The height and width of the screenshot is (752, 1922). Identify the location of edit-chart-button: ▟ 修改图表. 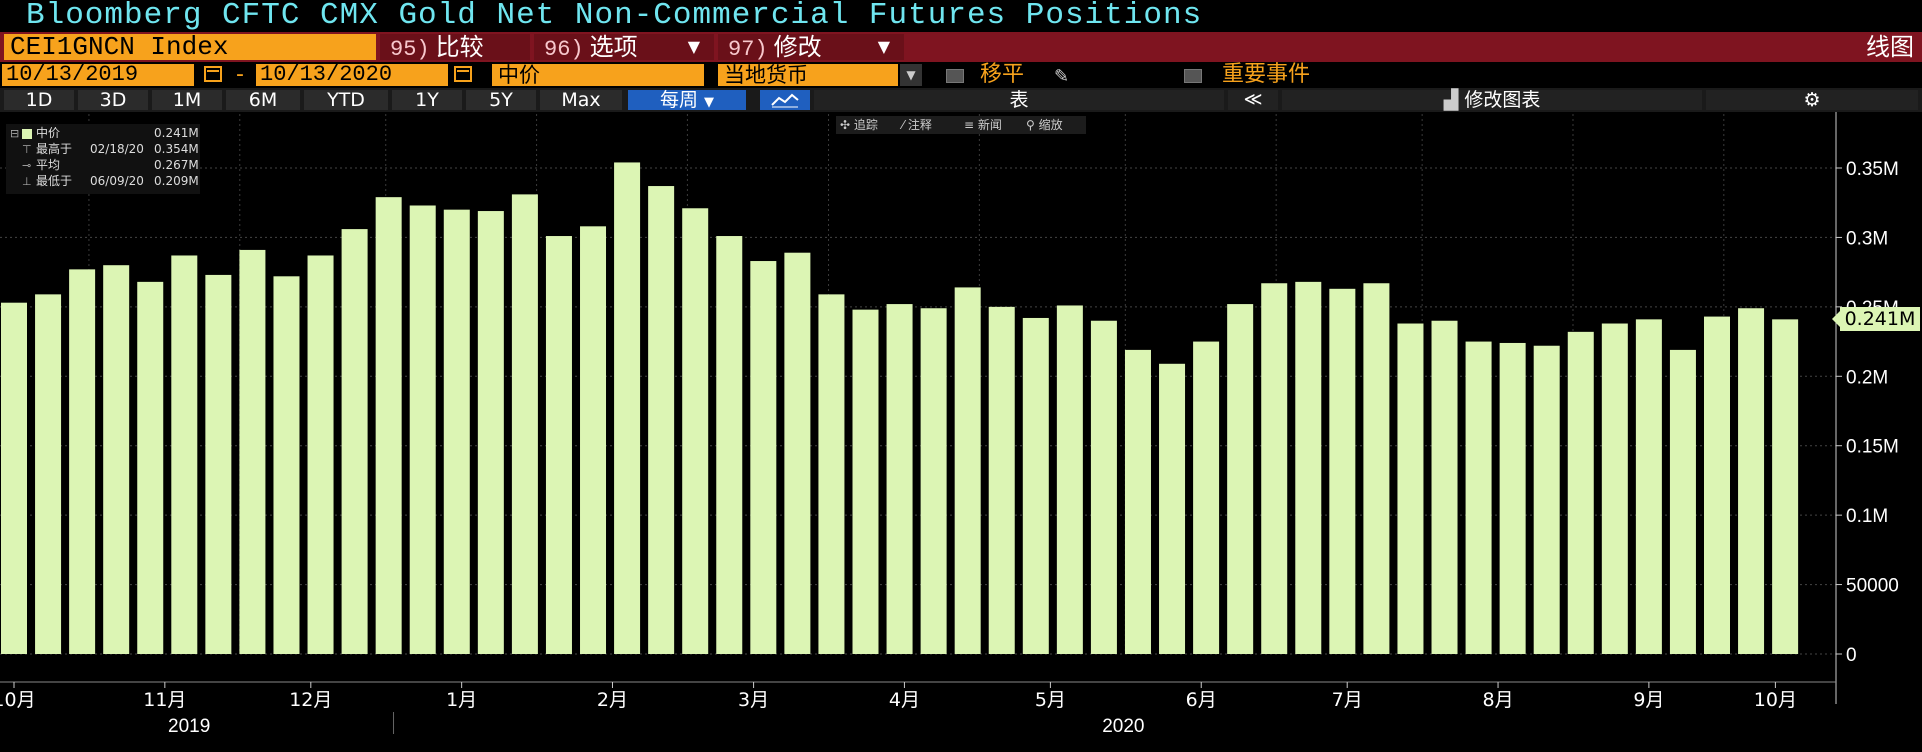
(1492, 100).